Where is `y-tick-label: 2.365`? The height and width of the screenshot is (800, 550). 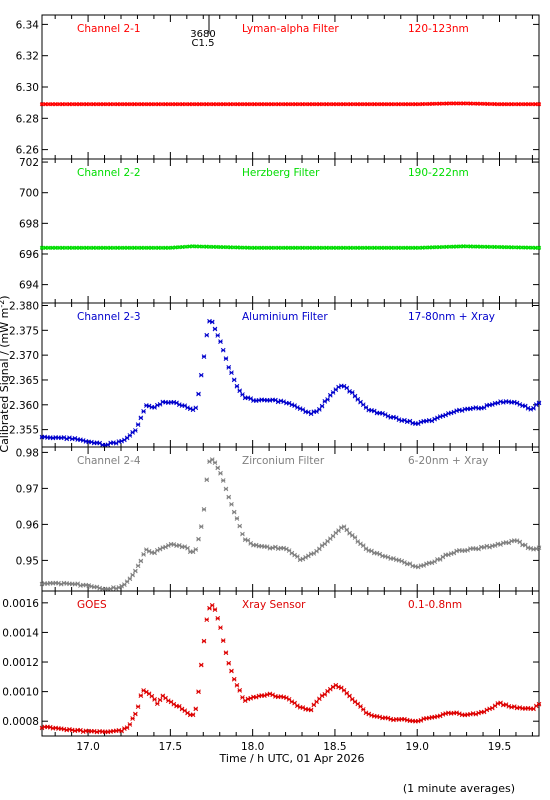 y-tick-label: 2.365 is located at coordinates (24, 381).